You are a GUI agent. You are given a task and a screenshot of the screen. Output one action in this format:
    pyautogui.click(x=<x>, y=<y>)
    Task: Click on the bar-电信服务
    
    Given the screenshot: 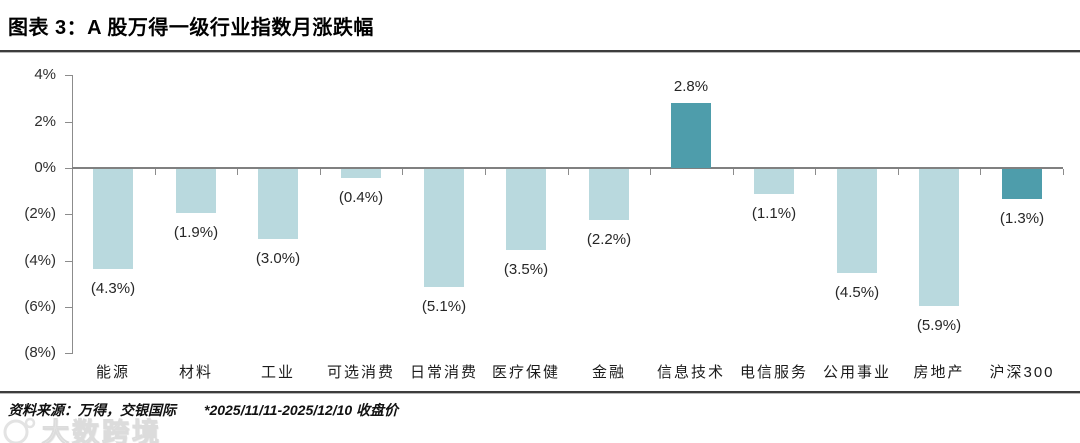 What is the action you would take?
    pyautogui.click(x=774, y=181)
    